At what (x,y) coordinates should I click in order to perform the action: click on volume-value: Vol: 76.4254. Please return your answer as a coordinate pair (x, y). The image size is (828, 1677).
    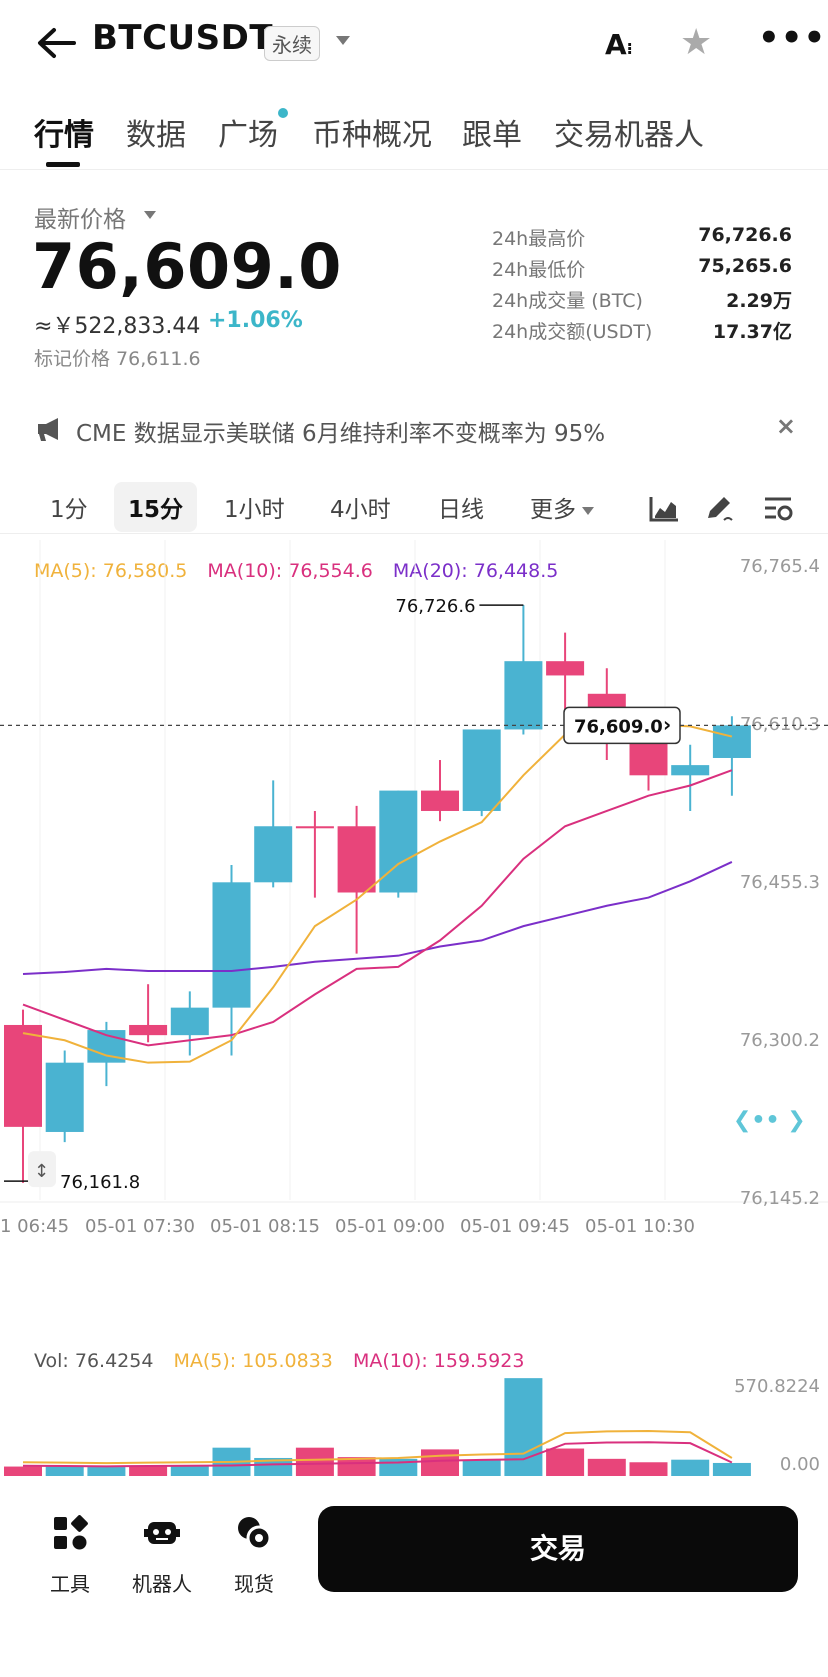
    Looking at the image, I should click on (94, 1361).